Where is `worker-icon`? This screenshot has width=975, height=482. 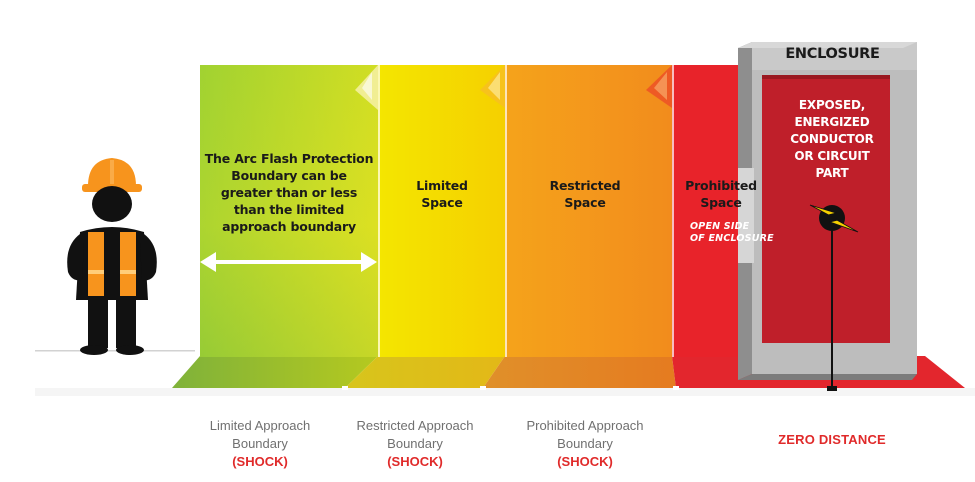 worker-icon is located at coordinates (112, 256).